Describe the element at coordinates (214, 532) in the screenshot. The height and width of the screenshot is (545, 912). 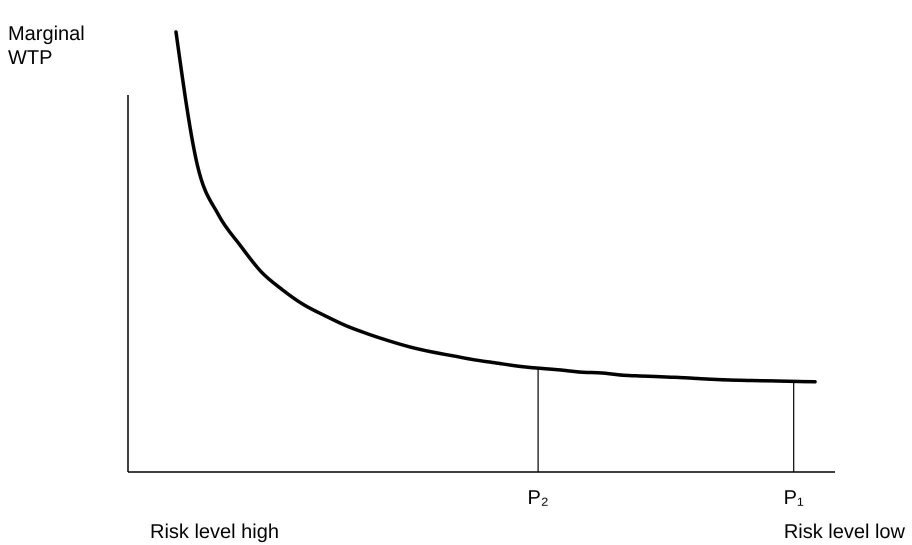
I see `text: Risk level high` at that location.